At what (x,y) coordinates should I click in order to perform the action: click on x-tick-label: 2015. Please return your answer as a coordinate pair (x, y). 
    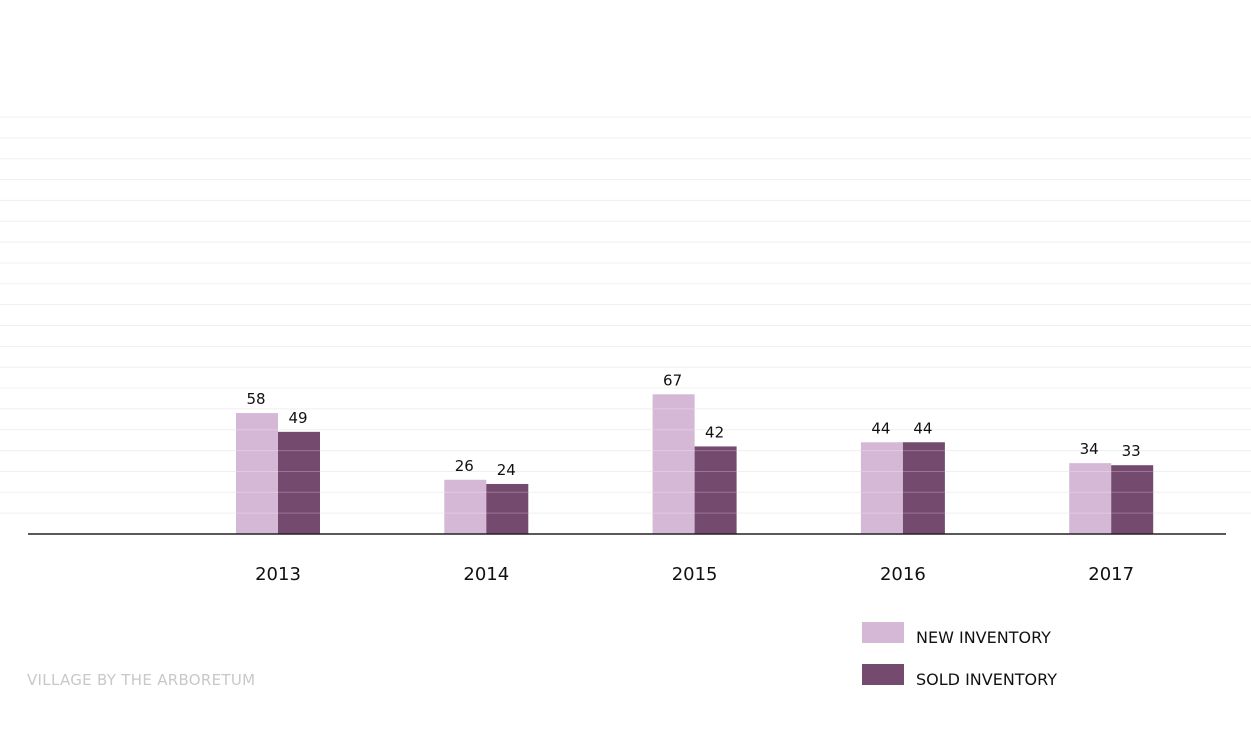
    Looking at the image, I should click on (695, 574).